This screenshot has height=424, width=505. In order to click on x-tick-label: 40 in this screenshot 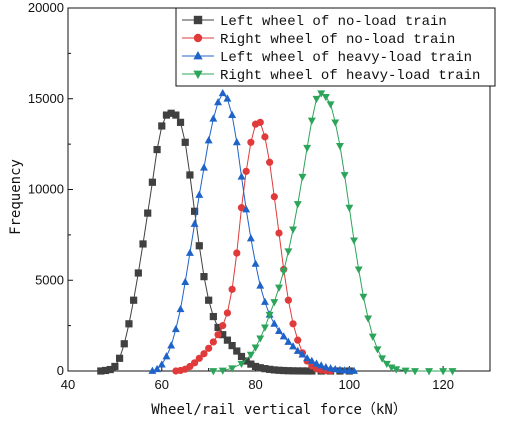, I will do `click(68, 384)`.